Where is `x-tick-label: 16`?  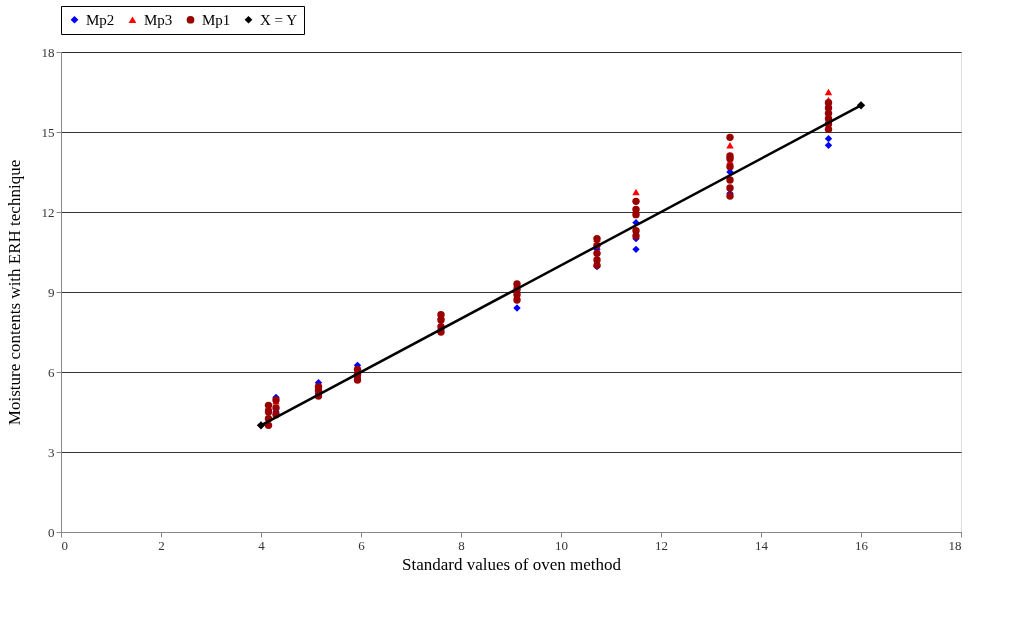 x-tick-label: 16 is located at coordinates (862, 545).